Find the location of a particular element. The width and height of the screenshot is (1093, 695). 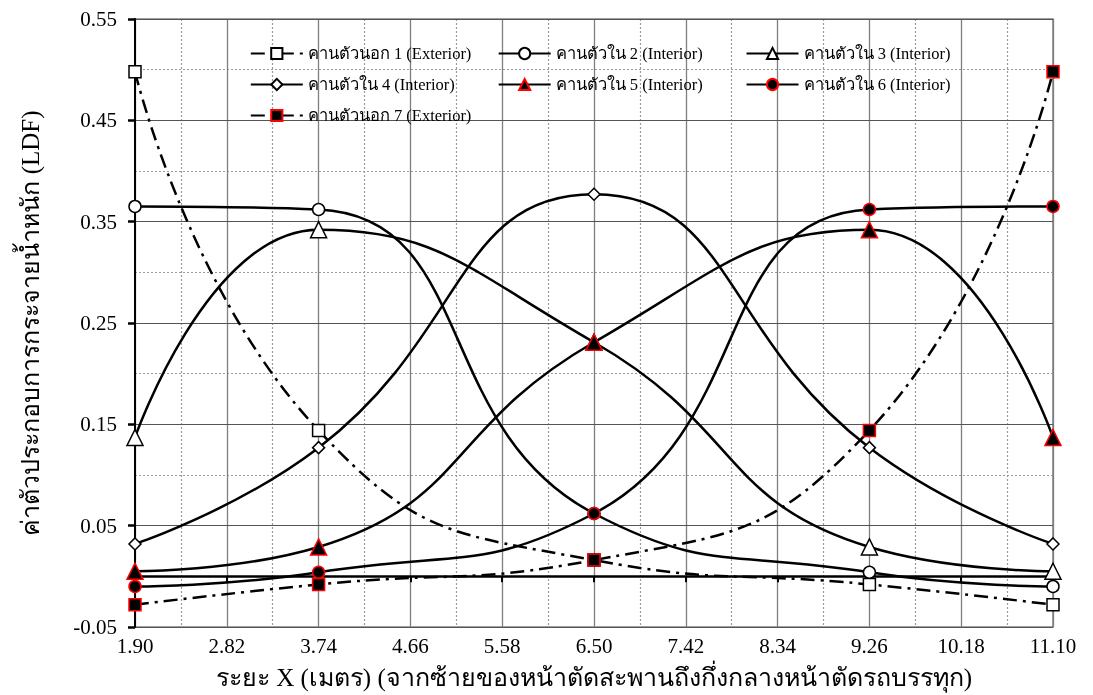

y-tick-label: 0.55 is located at coordinates (98, 19).